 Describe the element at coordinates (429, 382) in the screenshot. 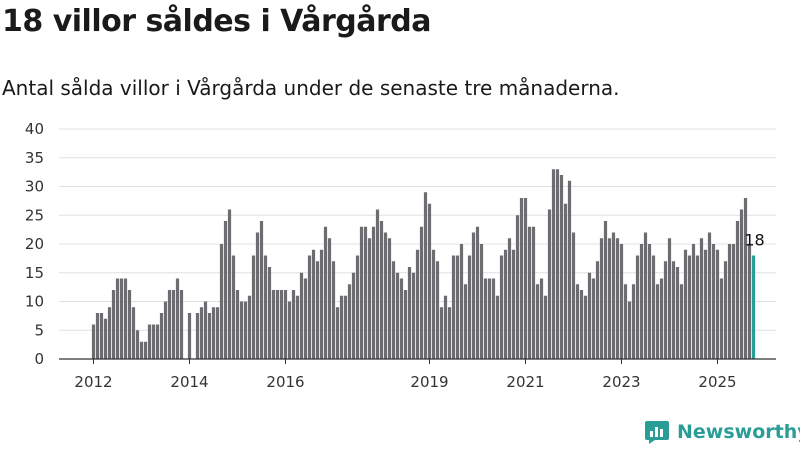

I see `x-tick-label: 2019` at that location.